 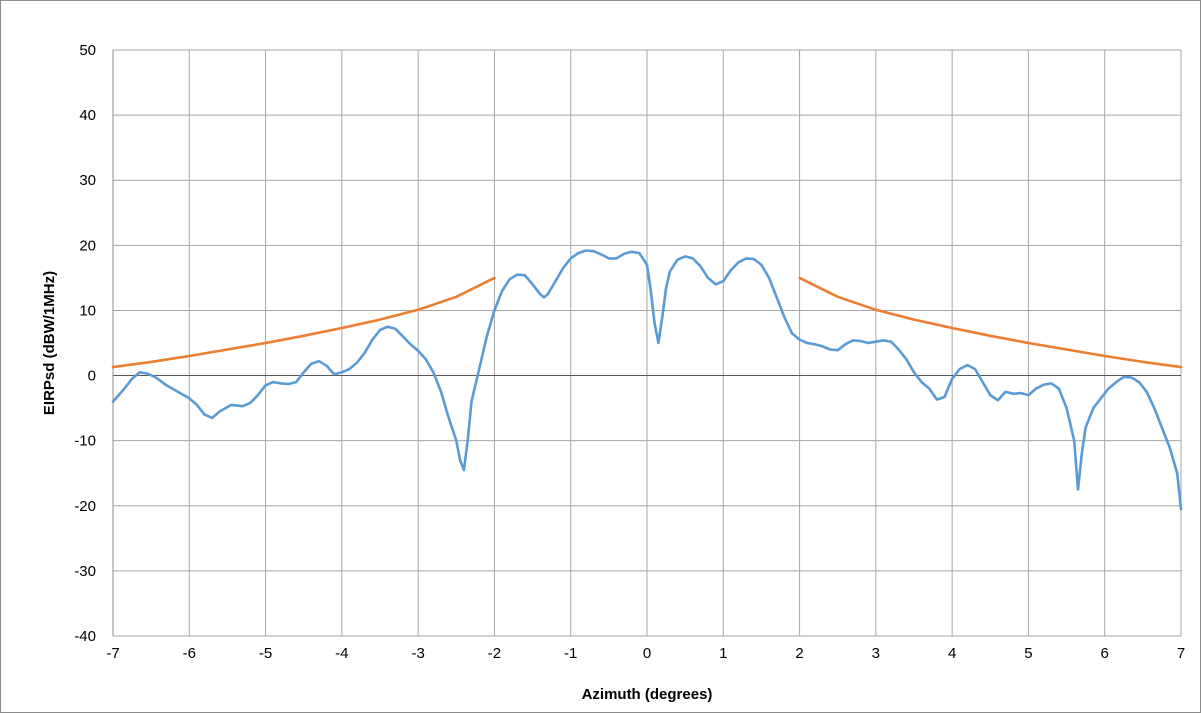 What do you see at coordinates (417, 653) in the screenshot?
I see `x-tick-label: -3` at bounding box center [417, 653].